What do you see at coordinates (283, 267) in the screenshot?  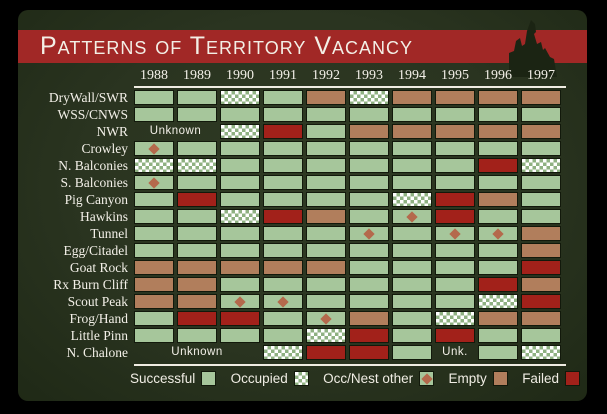 I see `cell-goat-rock-1991` at bounding box center [283, 267].